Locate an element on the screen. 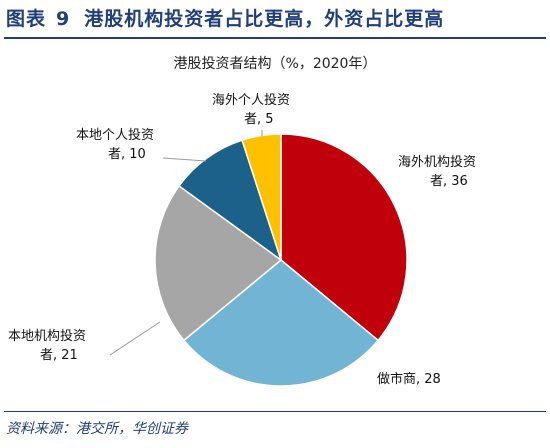  slice-label-2: 做市商, 28 is located at coordinates (409, 379).